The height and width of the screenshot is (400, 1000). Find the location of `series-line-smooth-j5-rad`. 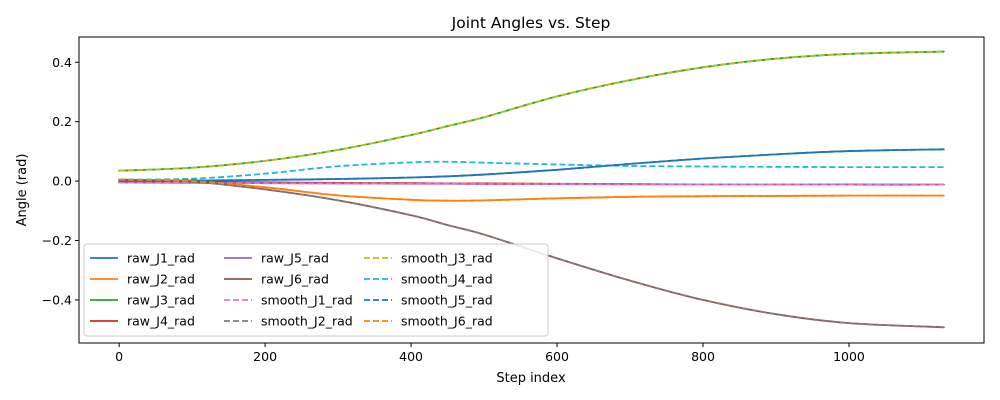

series-line-smooth-j5-rad is located at coordinates (531, 165).